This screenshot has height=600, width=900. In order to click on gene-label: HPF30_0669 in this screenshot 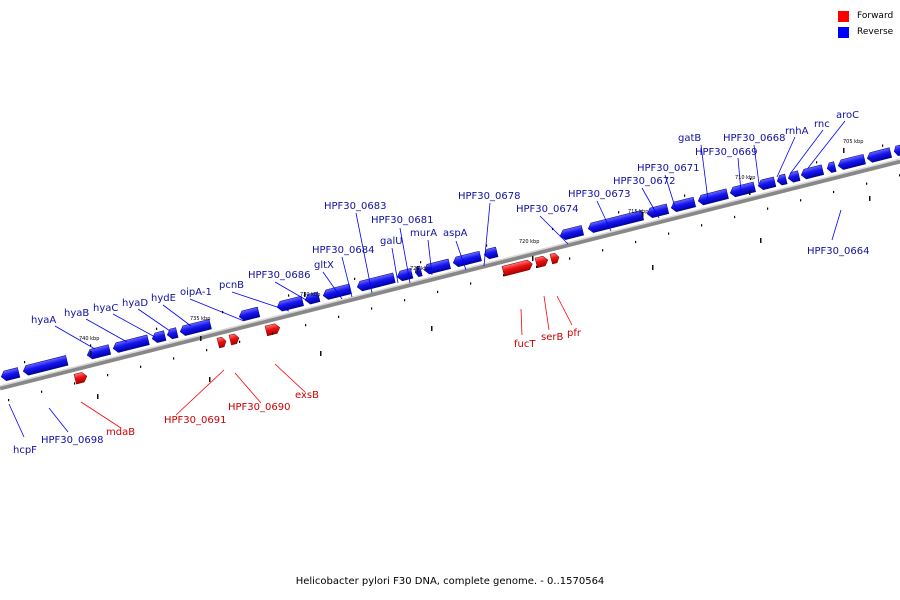, I will do `click(726, 152)`.